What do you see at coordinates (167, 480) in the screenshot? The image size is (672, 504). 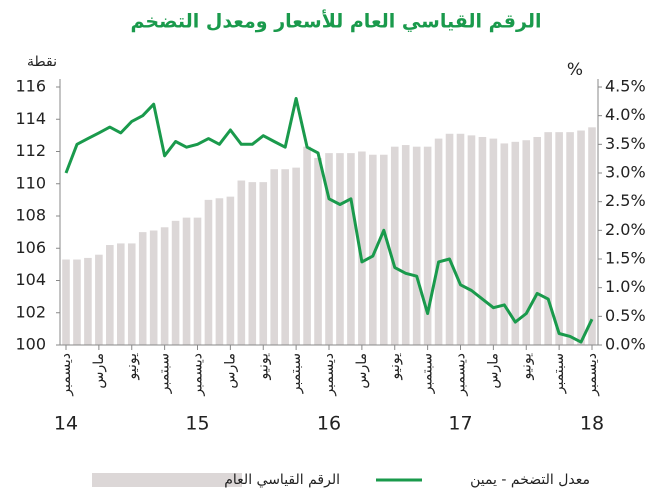 I see `legend-swatch` at bounding box center [167, 480].